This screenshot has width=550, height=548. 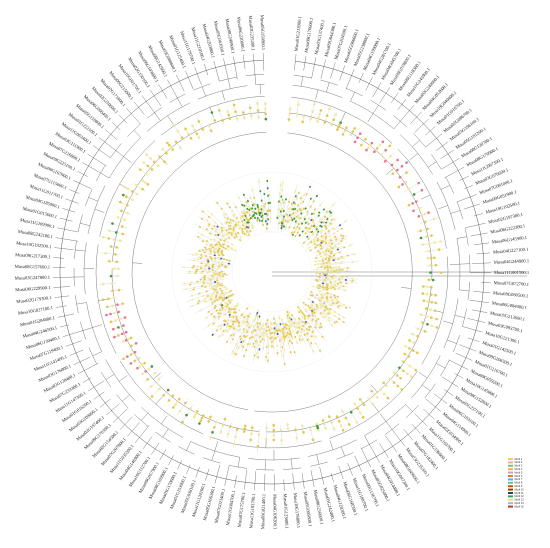 I want to click on legend-label: Motif 15, so click(x=520, y=506).